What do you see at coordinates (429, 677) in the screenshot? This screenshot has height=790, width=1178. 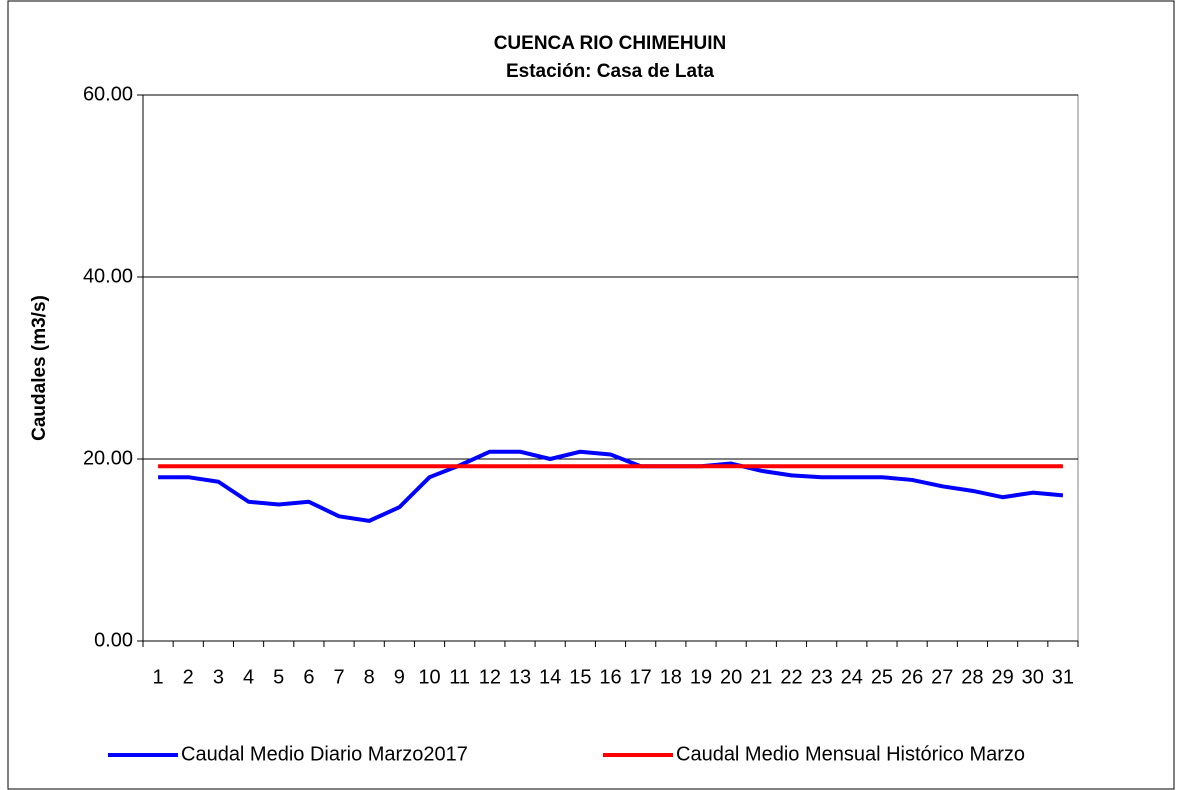 I see `x-tick-label: 10` at bounding box center [429, 677].